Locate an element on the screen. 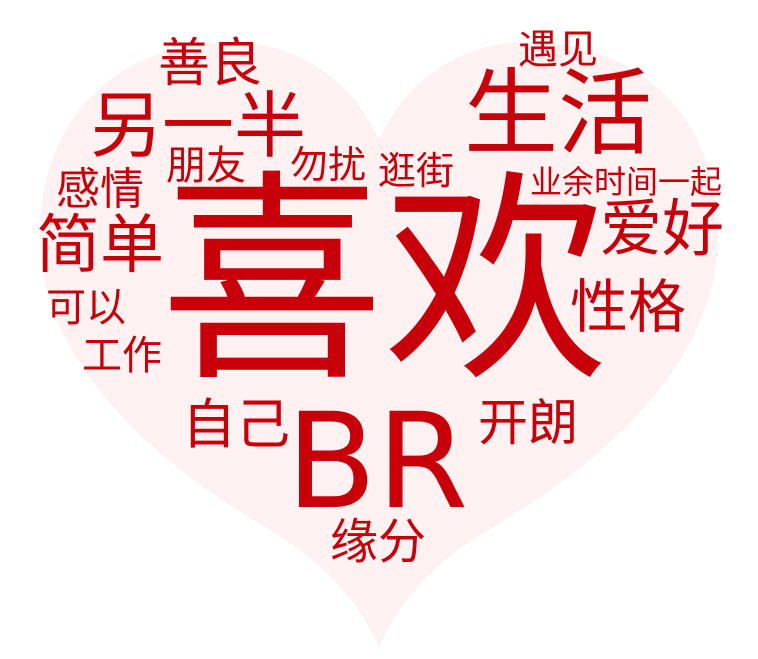  word-yujian: 遇见 is located at coordinates (558, 50).